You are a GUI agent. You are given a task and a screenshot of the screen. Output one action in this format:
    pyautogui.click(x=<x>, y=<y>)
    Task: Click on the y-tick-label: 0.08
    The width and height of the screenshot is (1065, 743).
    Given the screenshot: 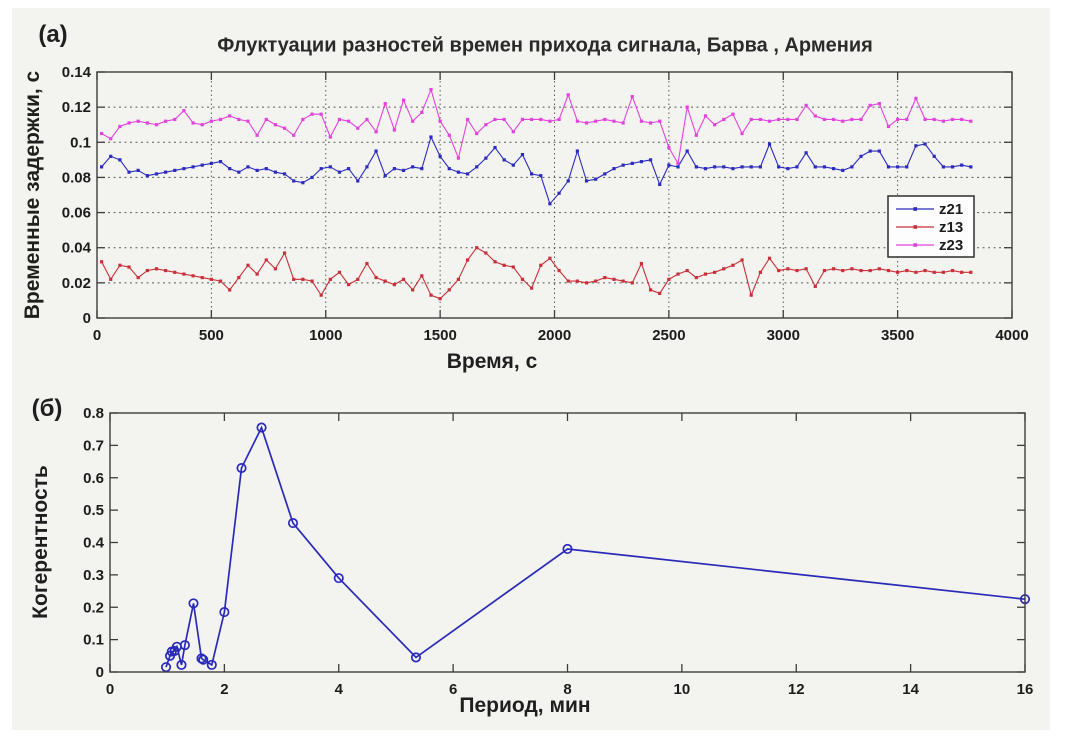 What is the action you would take?
    pyautogui.click(x=76, y=177)
    